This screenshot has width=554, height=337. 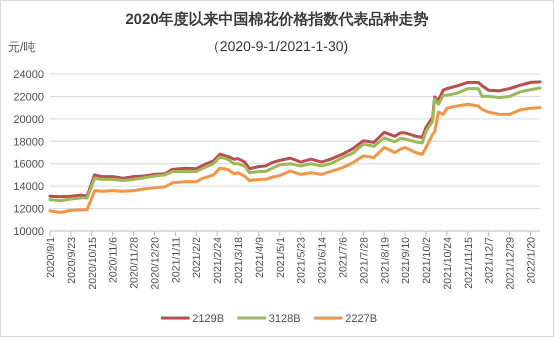 I want to click on x-tick-label: 2021/1/11, so click(x=176, y=259).